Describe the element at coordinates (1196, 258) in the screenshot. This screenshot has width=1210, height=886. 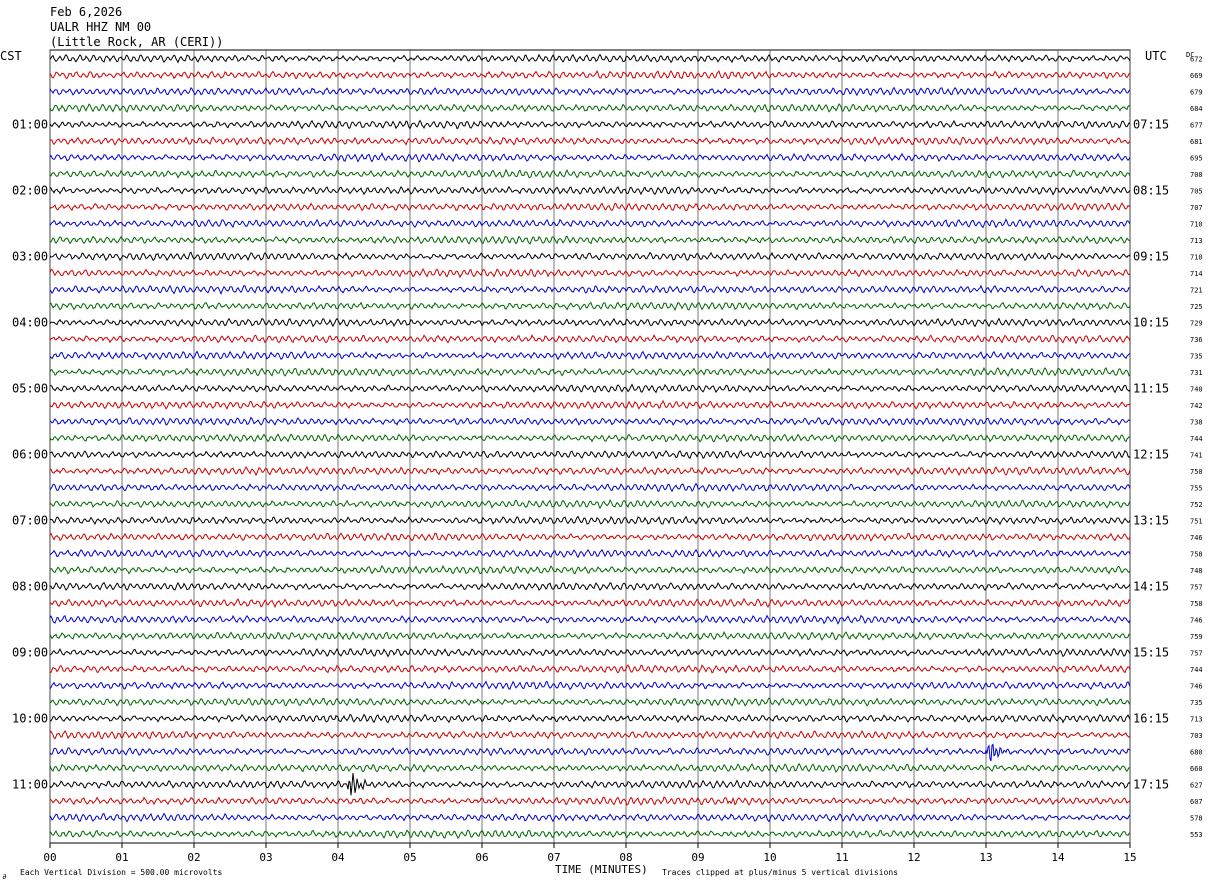
I see `dc-offset-label: 710` at that location.